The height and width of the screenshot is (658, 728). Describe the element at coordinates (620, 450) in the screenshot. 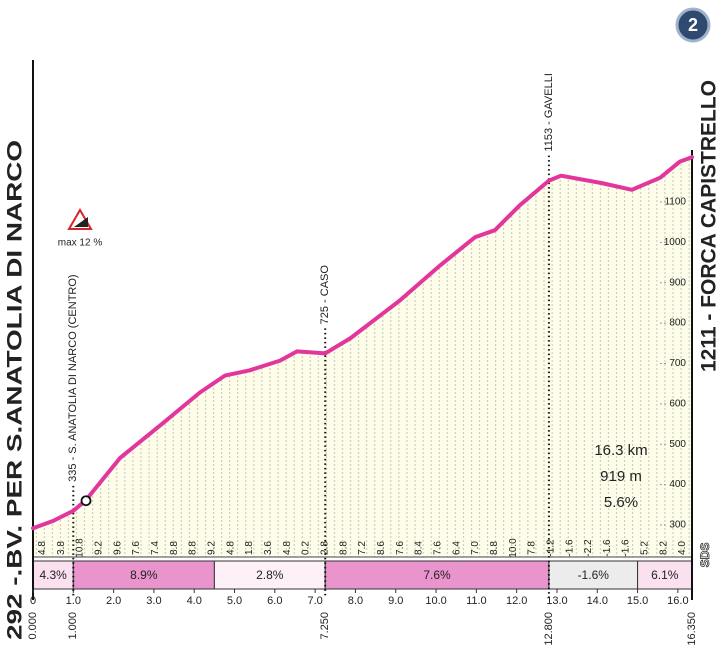

I see `summary-text: 16.3 km` at that location.